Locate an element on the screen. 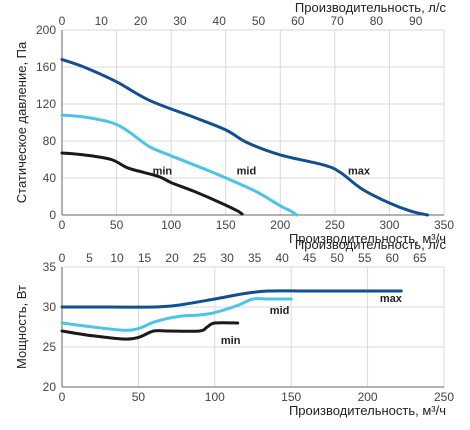 This screenshot has width=470, height=430. y-tick-label: 0 is located at coordinates (52, 215).